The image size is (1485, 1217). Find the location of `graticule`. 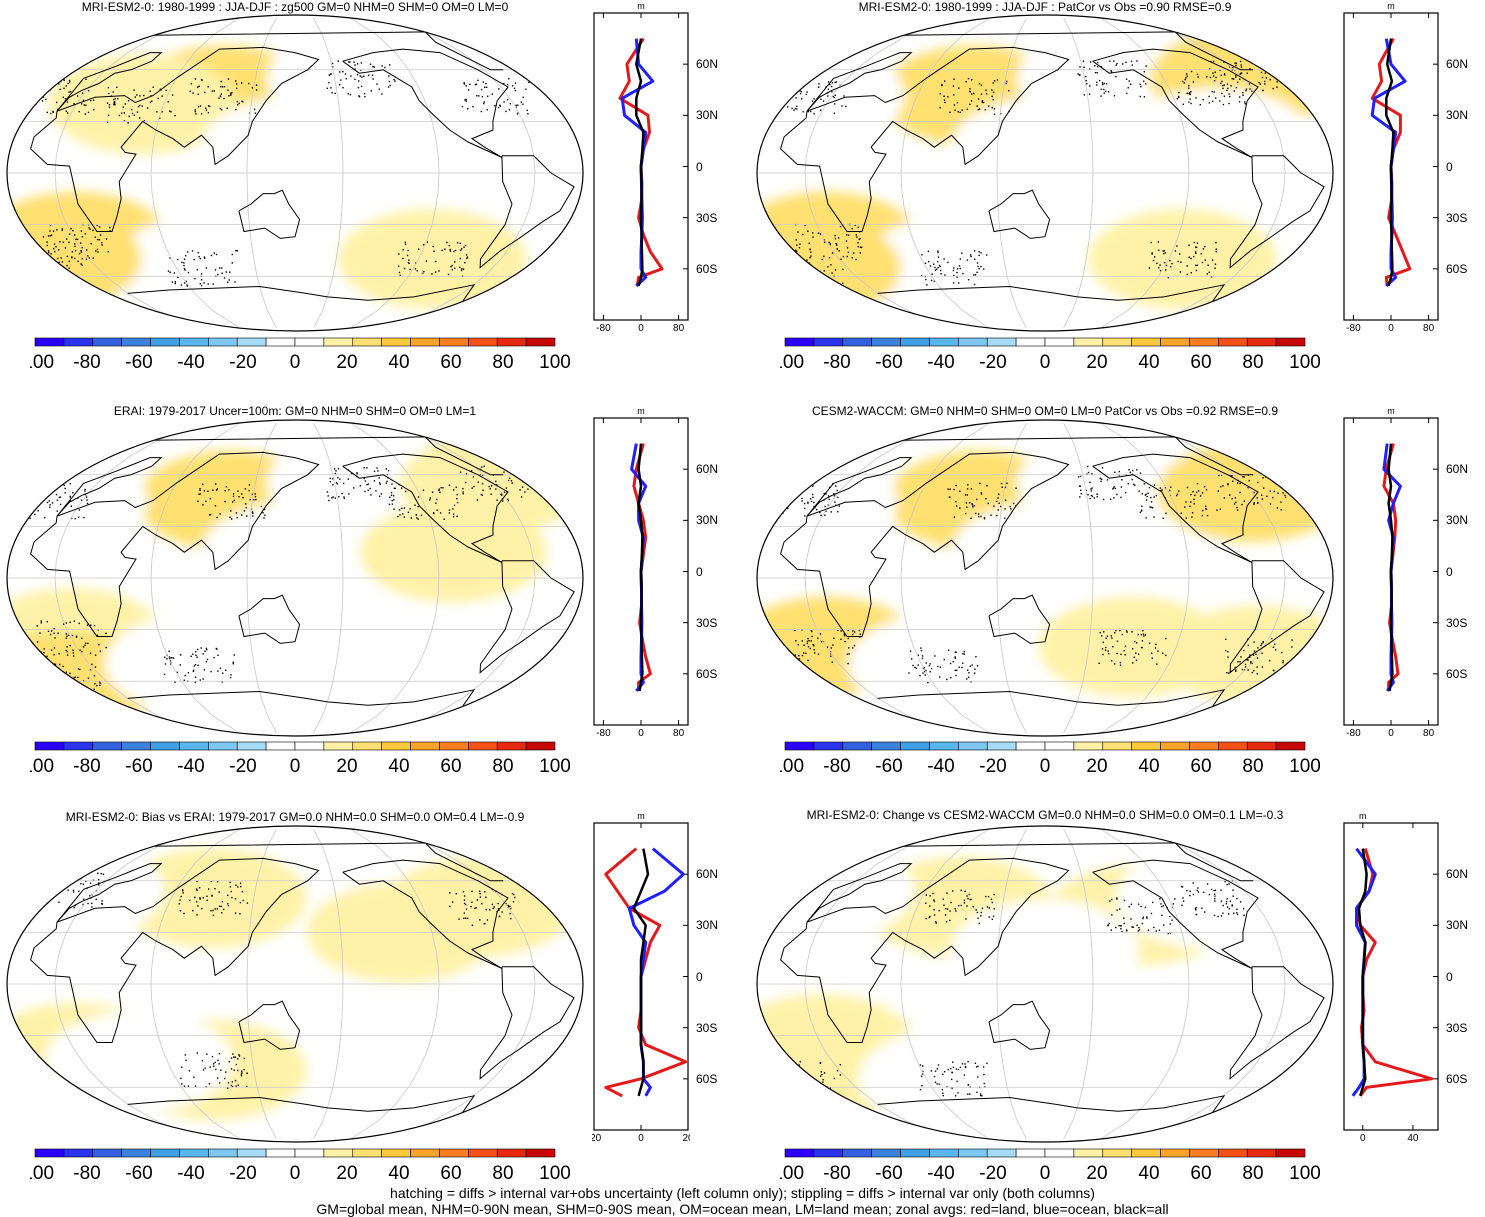

graticule is located at coordinates (1045, 173).